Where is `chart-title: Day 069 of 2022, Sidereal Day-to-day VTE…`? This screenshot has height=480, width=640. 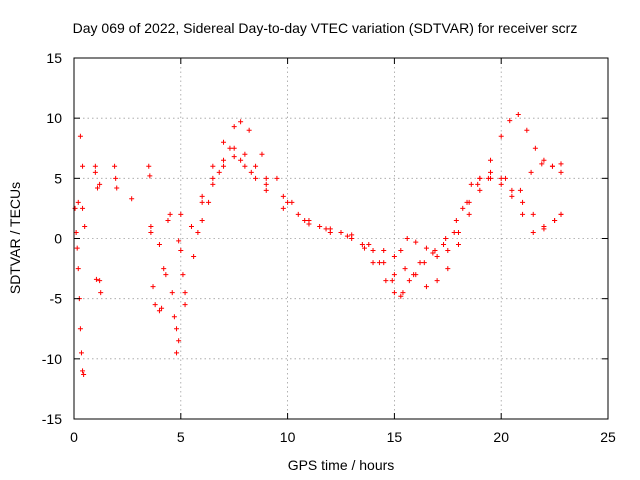
chart-title: Day 069 of 2022, Sidereal Day-to-day VTE… is located at coordinates (325, 28).